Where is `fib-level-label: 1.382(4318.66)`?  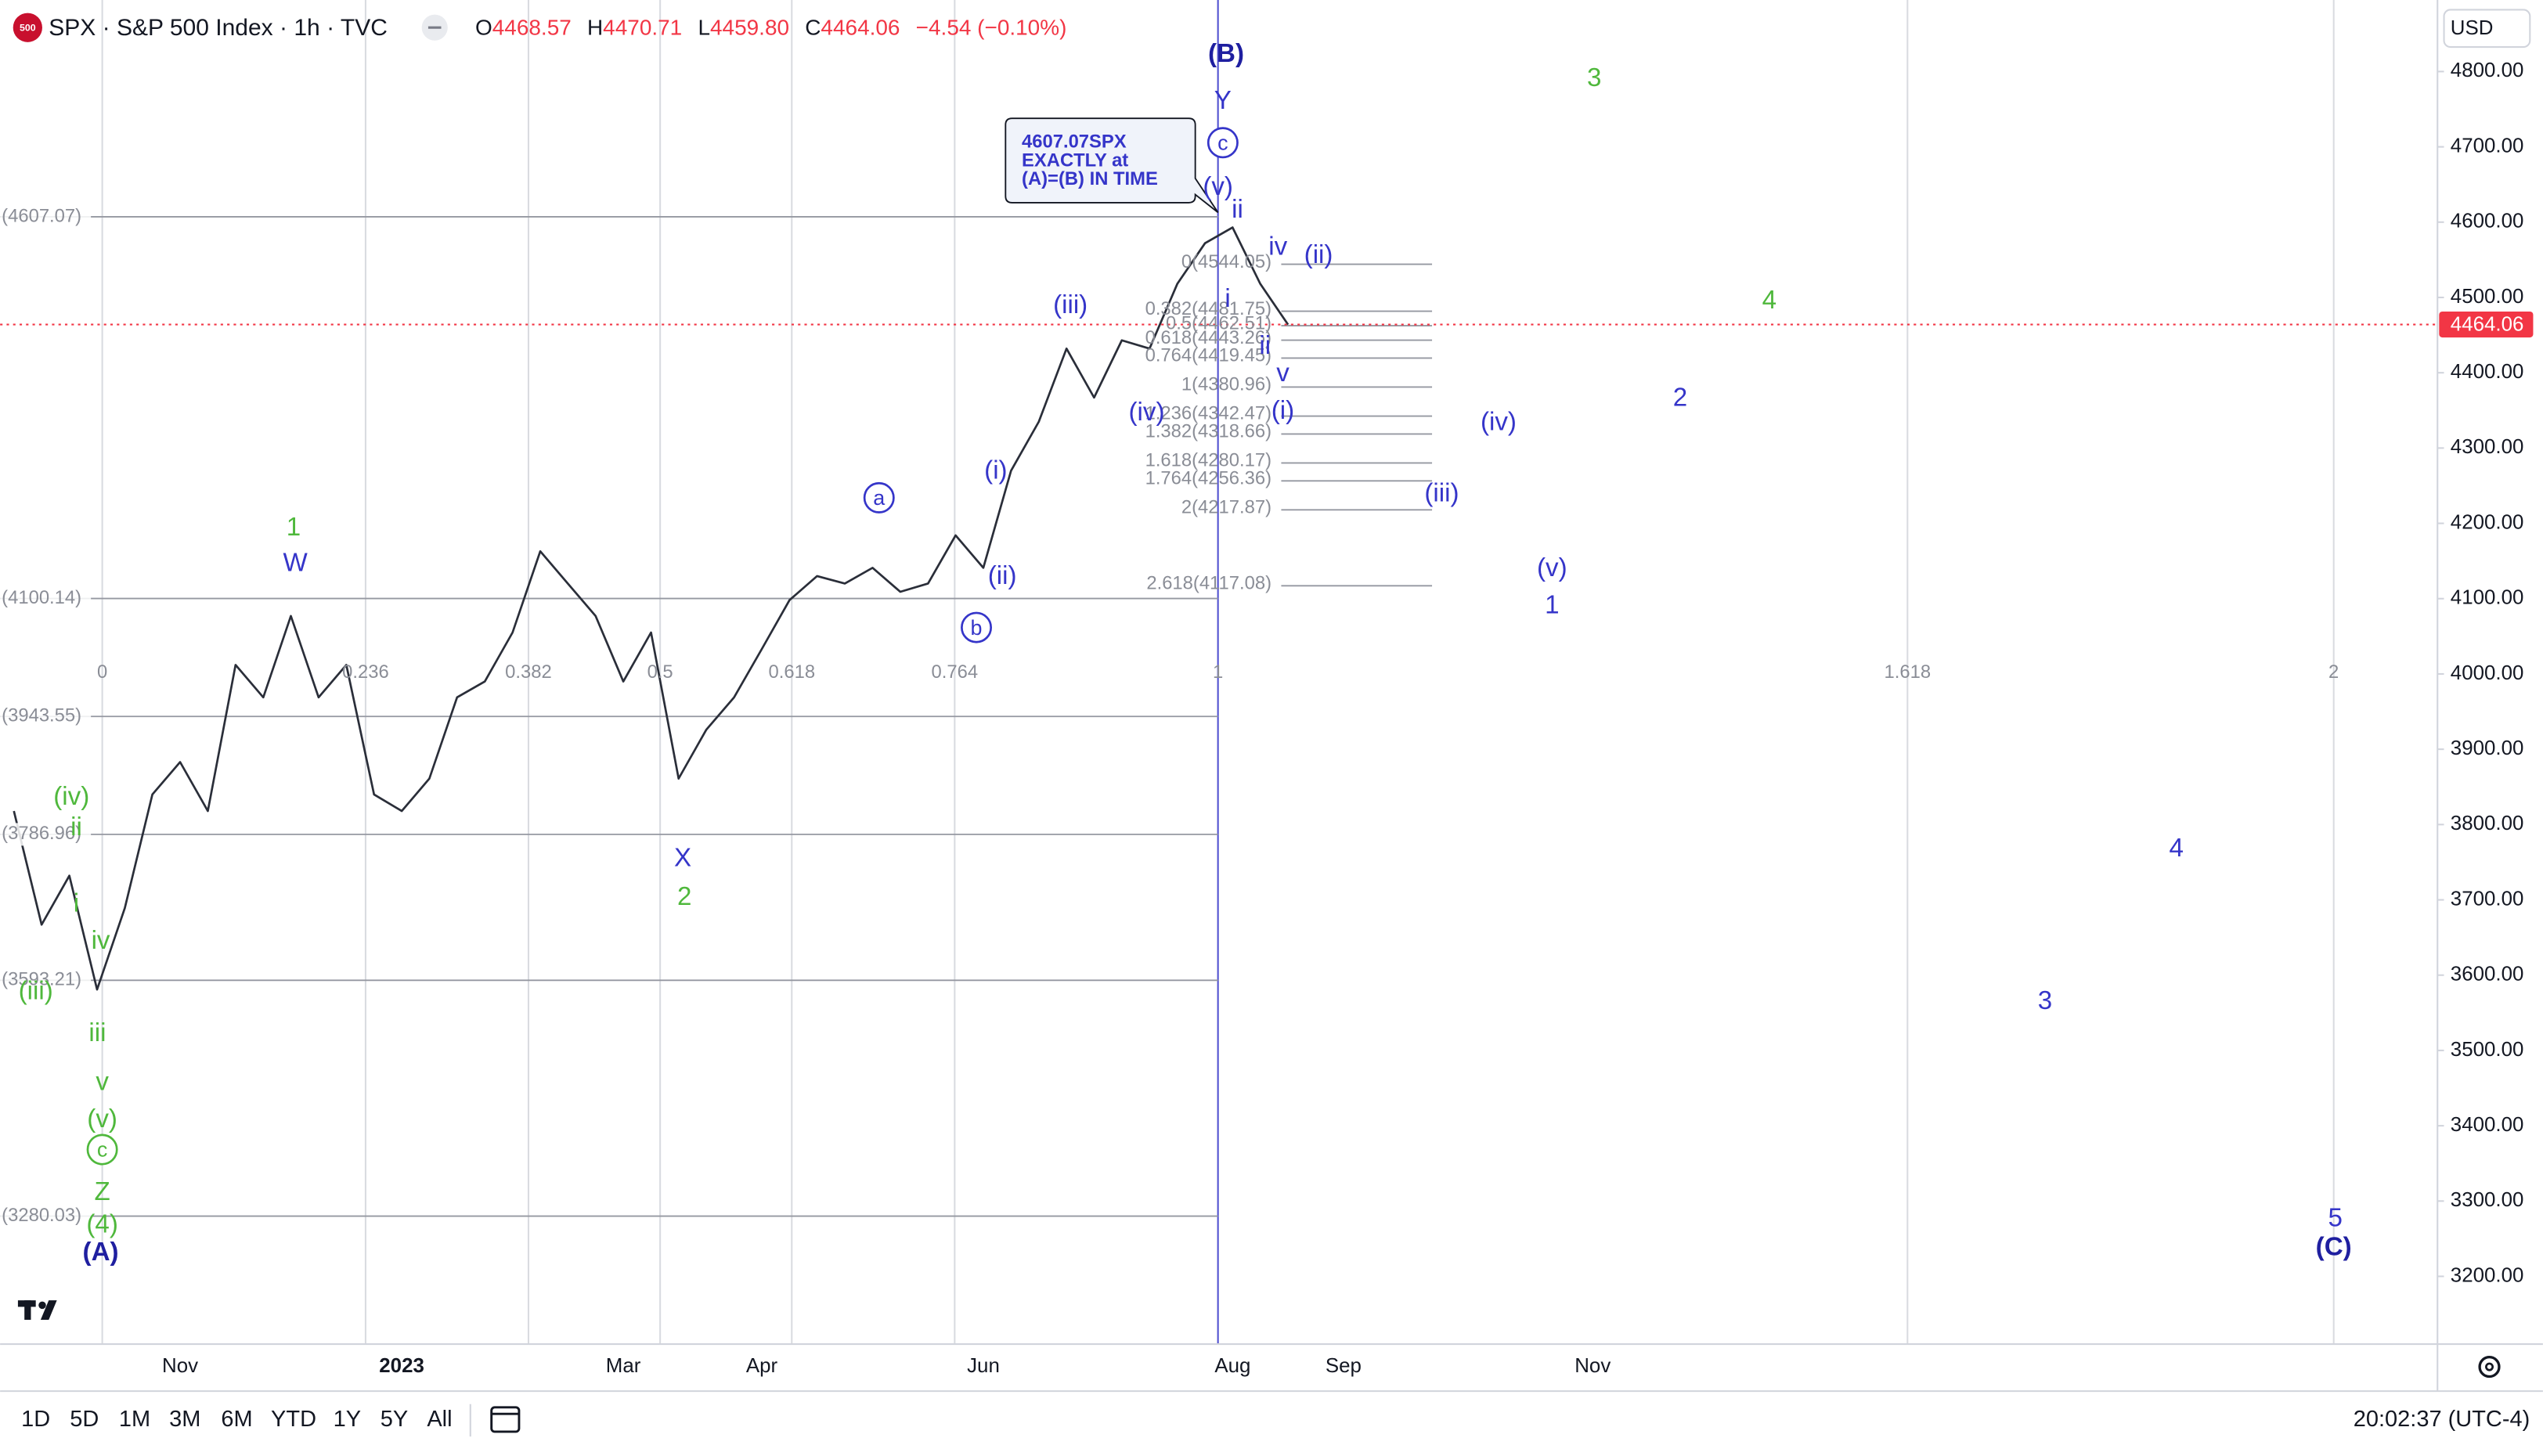
fib-level-label: 1.382(4318.66) is located at coordinates (1209, 431).